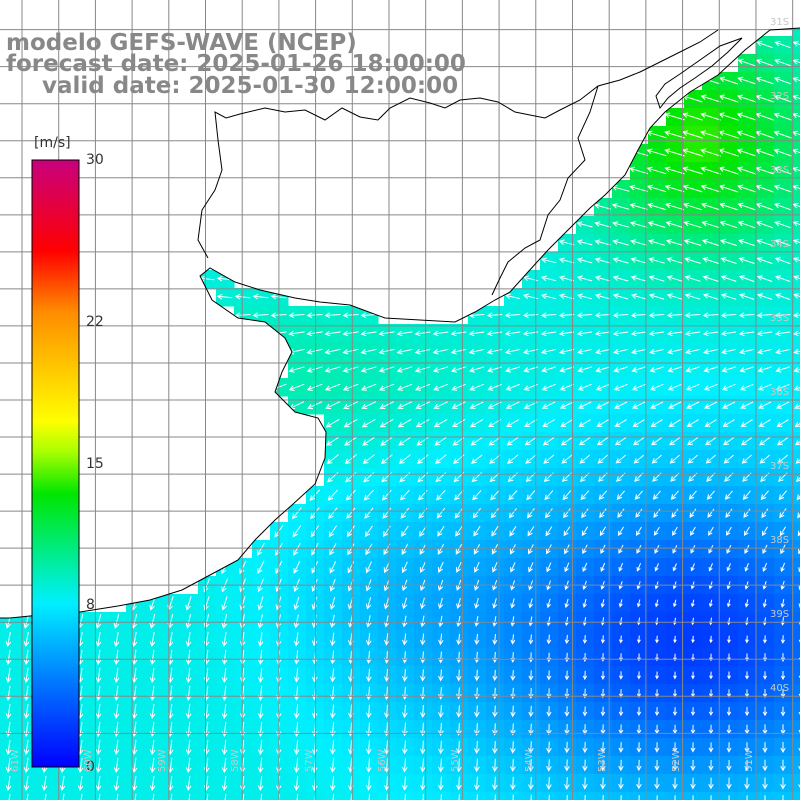 The width and height of the screenshot is (800, 800). What do you see at coordinates (382, 760) in the screenshot?
I see `longitude-label: 56W` at bounding box center [382, 760].